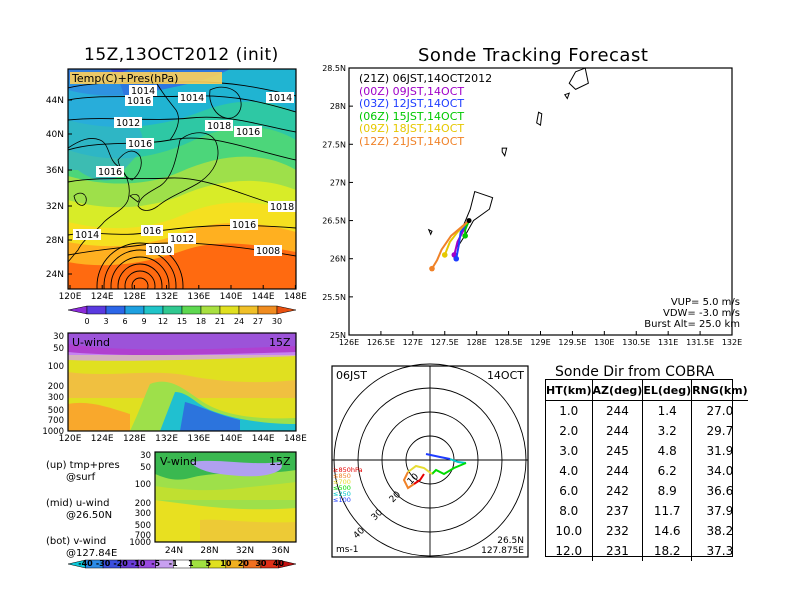  Describe the element at coordinates (720, 491) in the screenshot. I see `table-cell: 36.6` at that location.